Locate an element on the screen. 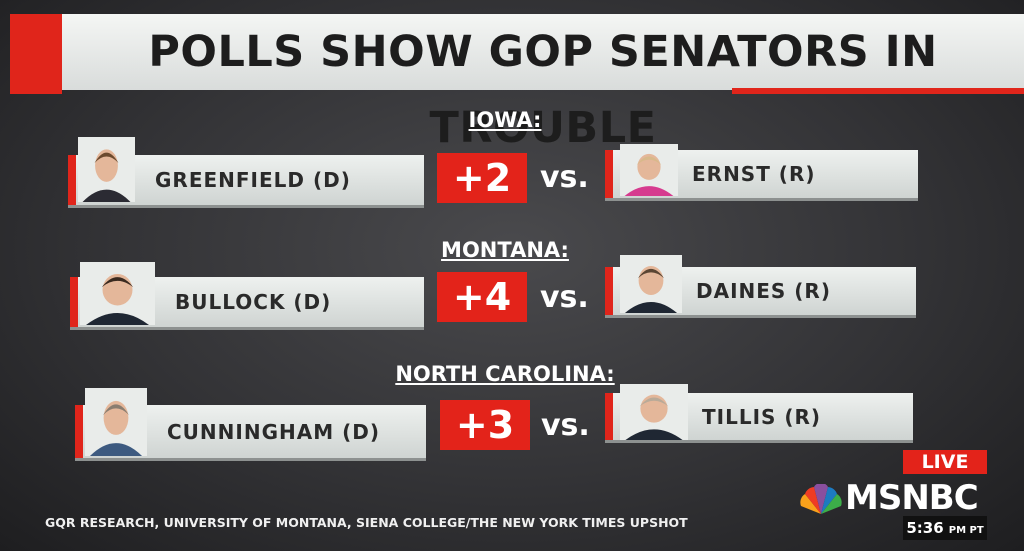 This screenshot has width=1024, height=551. state-label: NORTH CAROLINA: is located at coordinates (505, 374).